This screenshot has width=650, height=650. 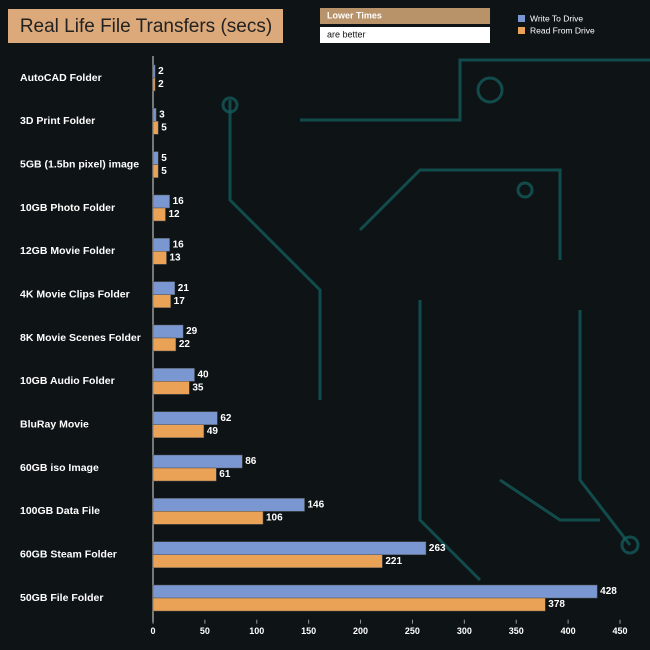 What do you see at coordinates (412, 631) in the screenshot?
I see `x-tick-label: 250` at bounding box center [412, 631].